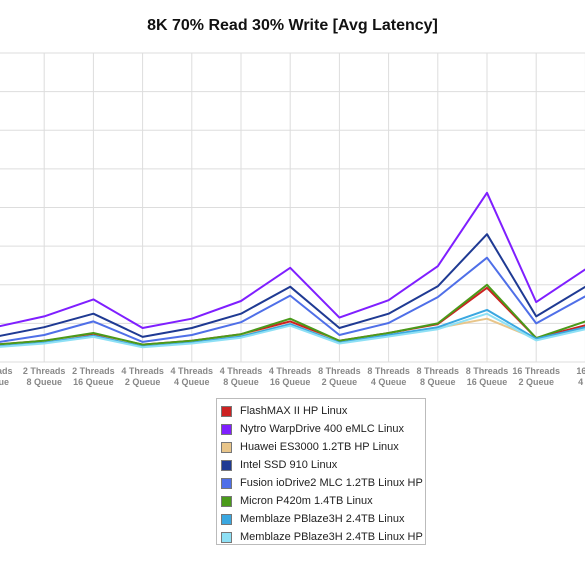  What do you see at coordinates (580, 371) in the screenshot?
I see `x-tick-label-threads: 16 T` at bounding box center [580, 371].